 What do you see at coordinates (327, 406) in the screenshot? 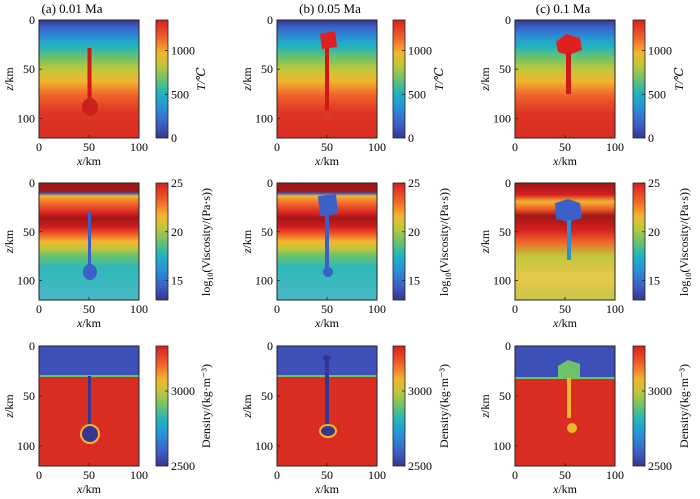
I see `panel-density-b` at bounding box center [327, 406].